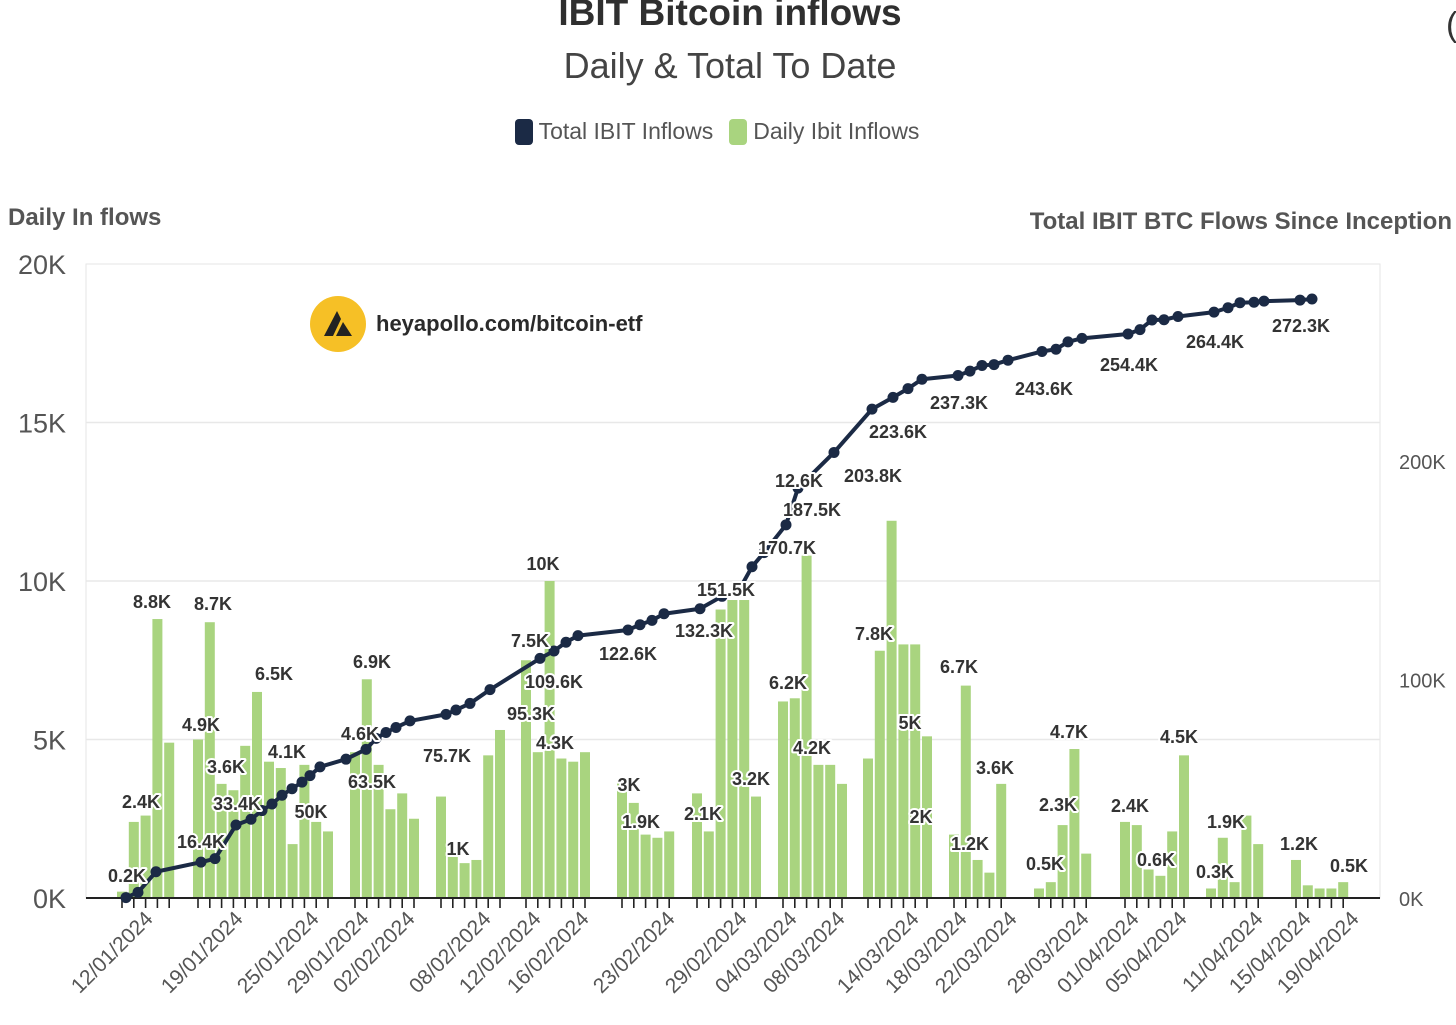 The image size is (1456, 1025). What do you see at coordinates (509, 323) in the screenshot?
I see `watermark-text: heyapollo.com/bitcoin-etf` at bounding box center [509, 323].